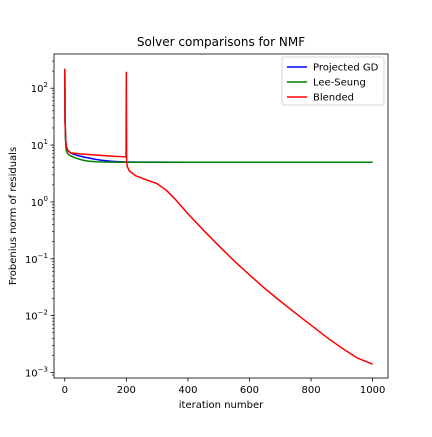 The image size is (432, 437). I want to click on x-tick-label-4: 800, so click(310, 390).